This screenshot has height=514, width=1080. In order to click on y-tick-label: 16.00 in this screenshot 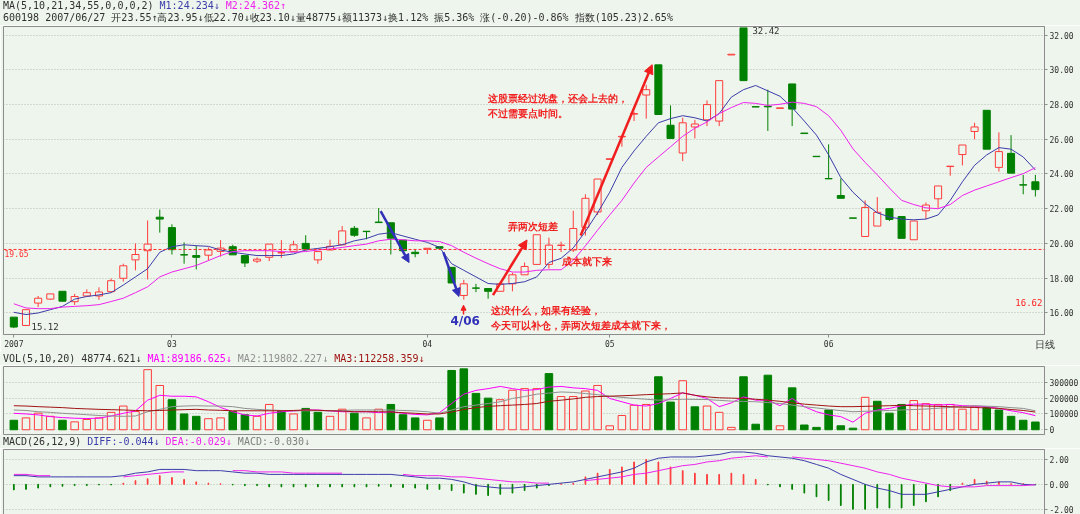, I will do `click(1061, 314)`.